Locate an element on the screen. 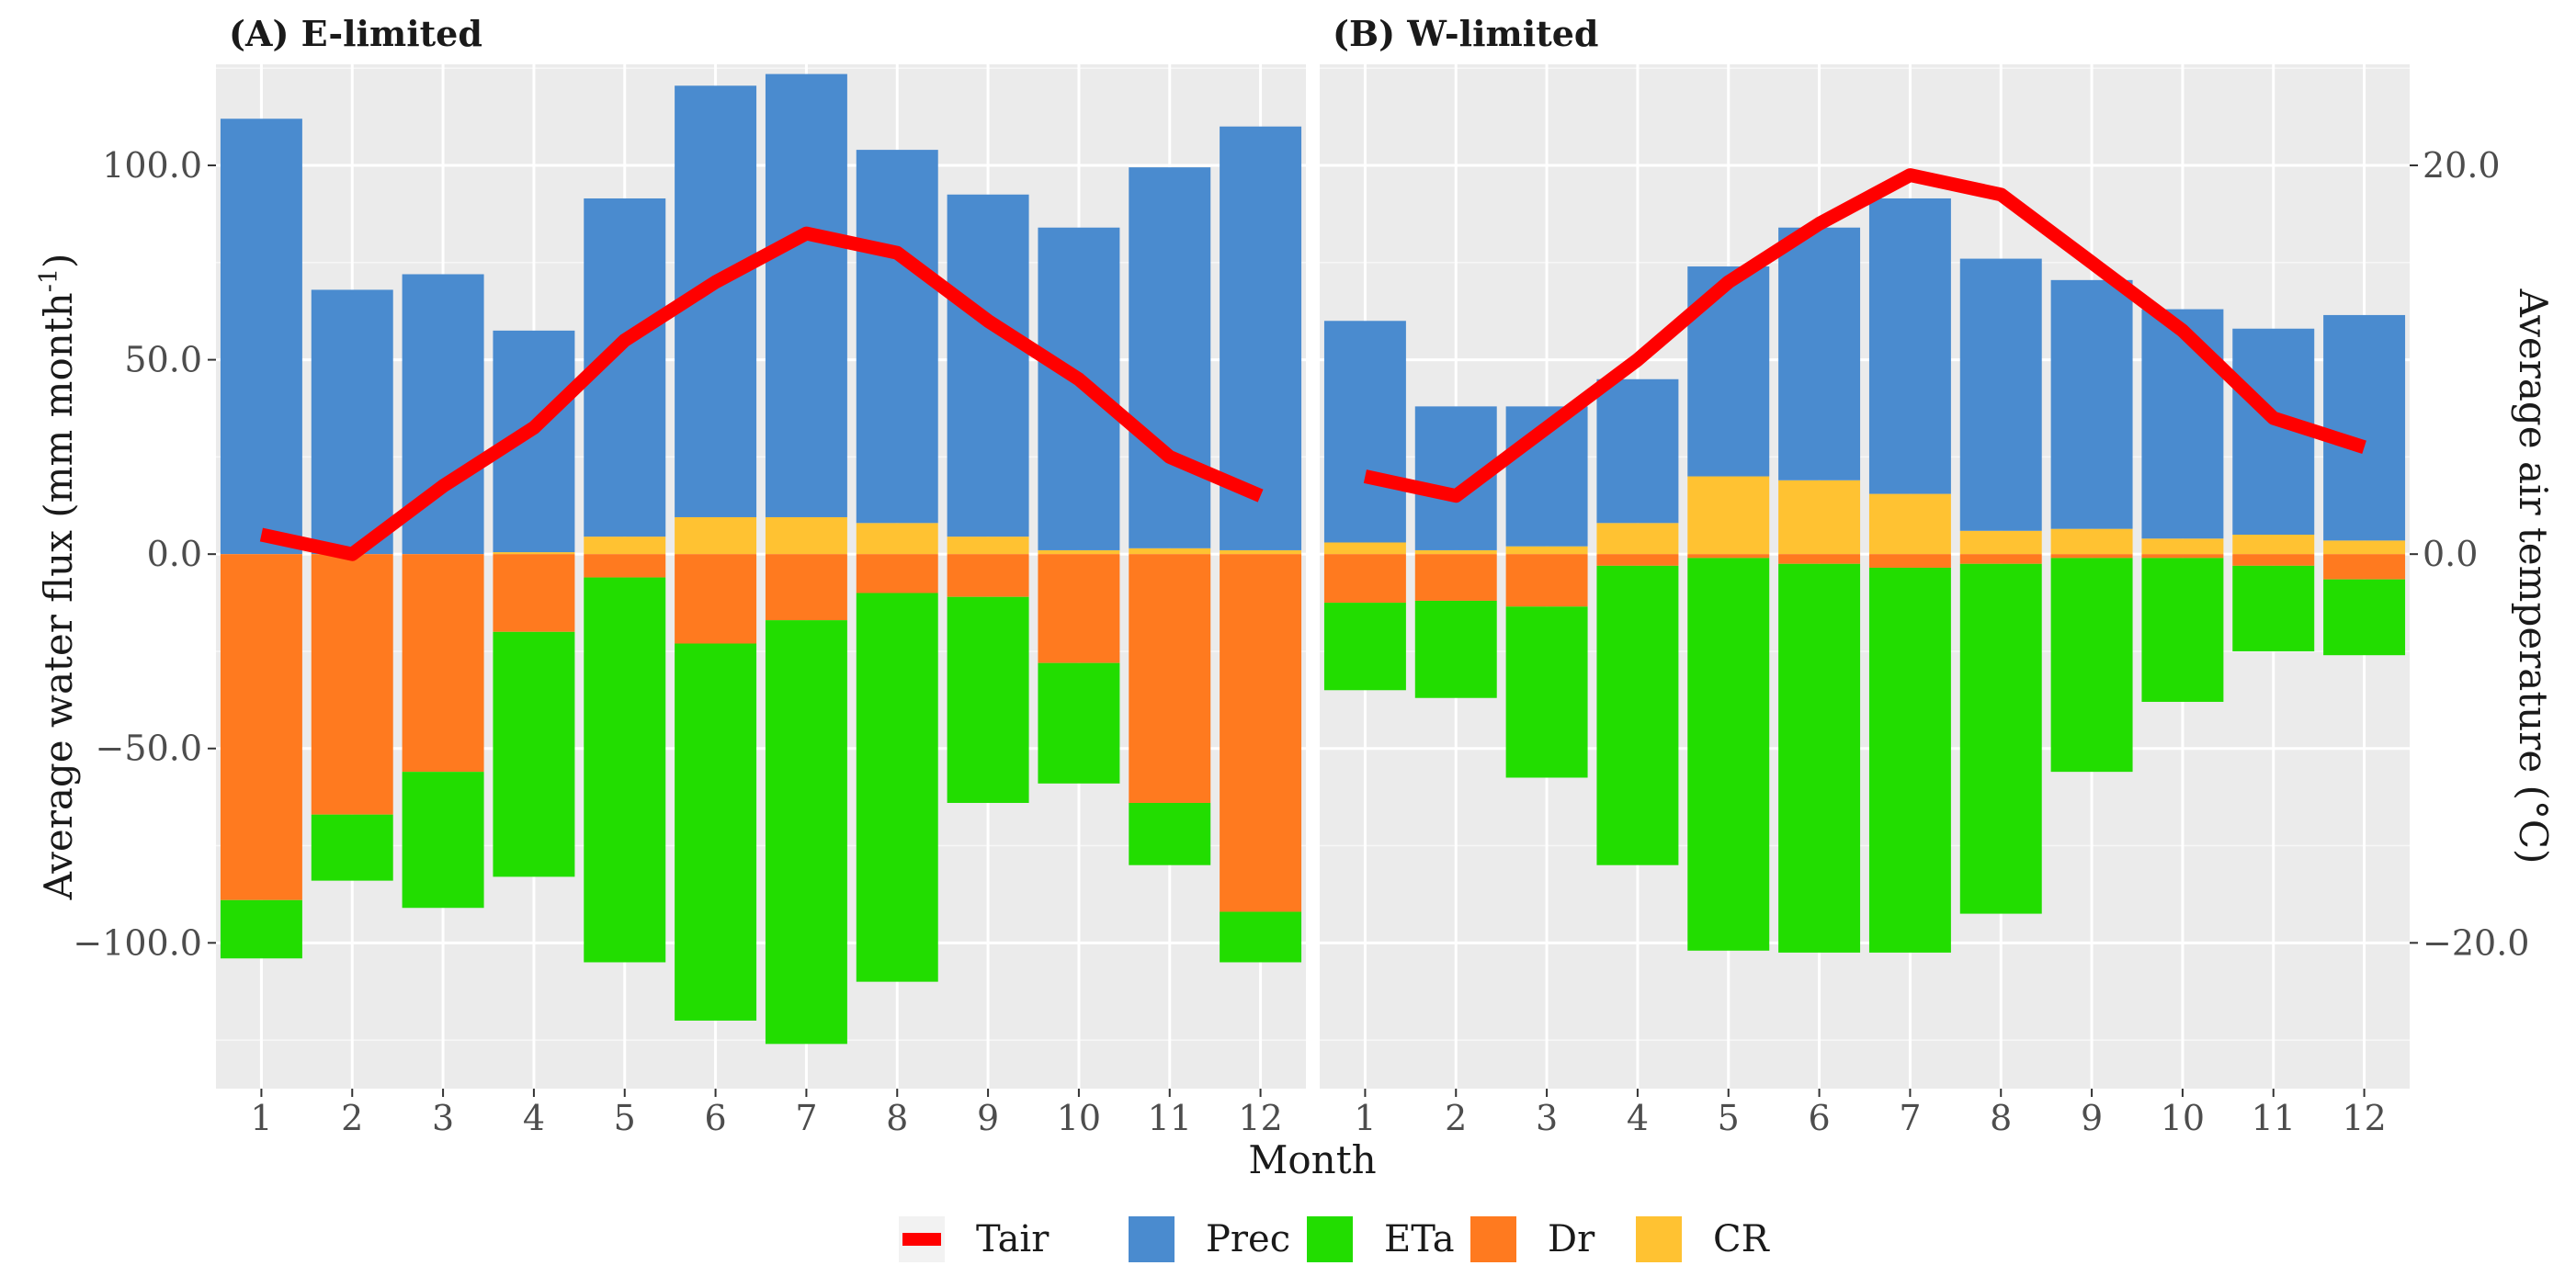  y-axis-title: Average water flux (mm month-1) is located at coordinates (58, 577).